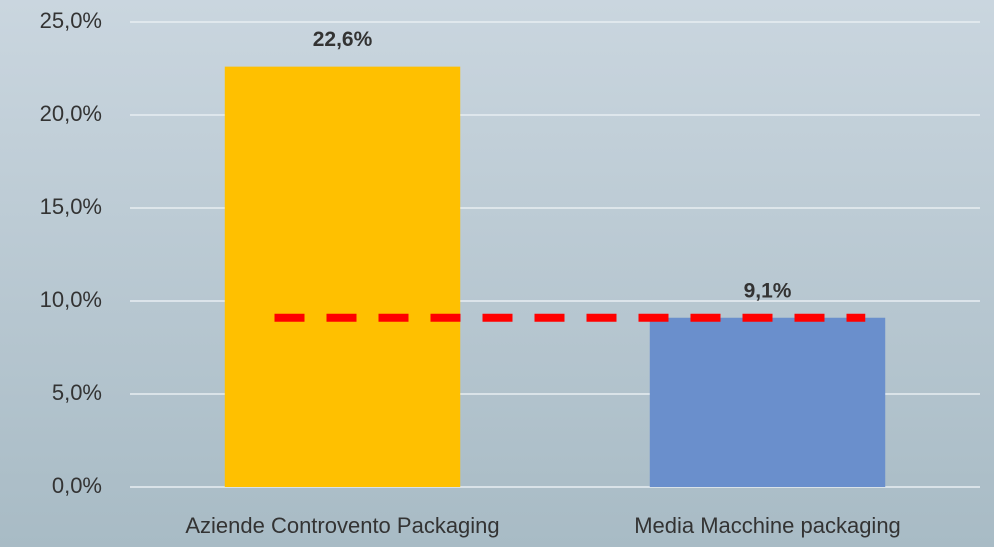  I want to click on y-tick-label: 5,0%, so click(77, 392).